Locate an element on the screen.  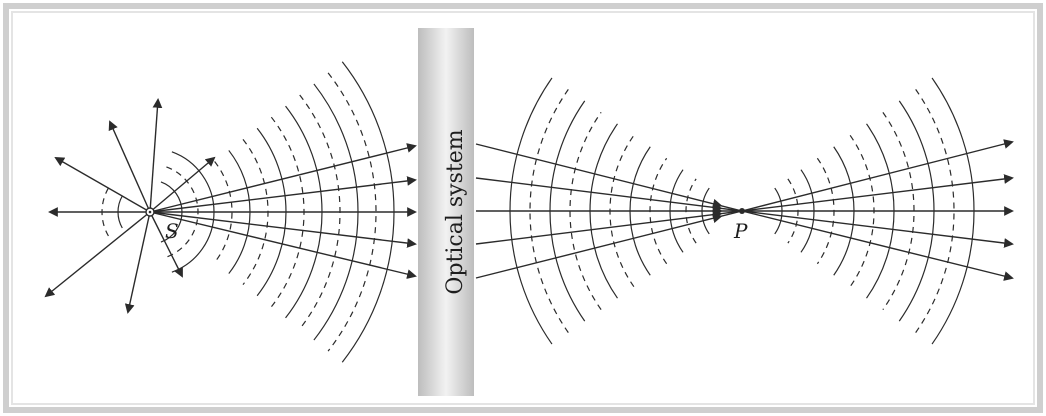
focus-label: P is located at coordinates (740, 231).